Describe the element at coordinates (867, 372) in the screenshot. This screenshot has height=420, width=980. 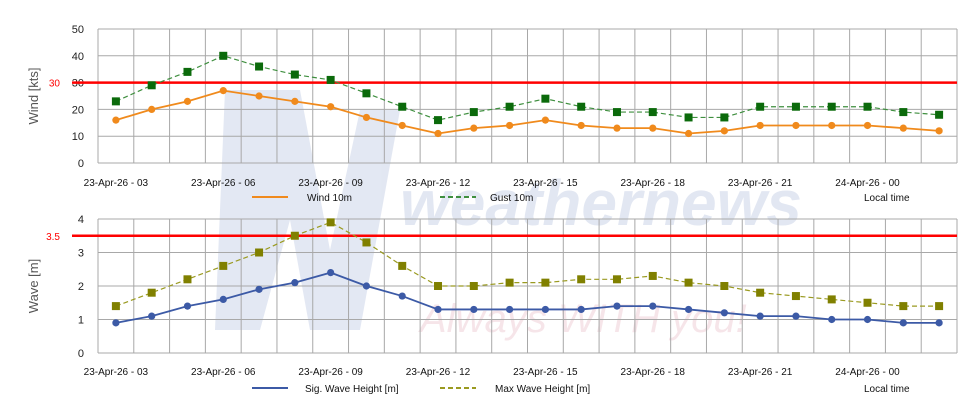
I see `x-tick-label: 24-Apr-26 - 00` at that location.